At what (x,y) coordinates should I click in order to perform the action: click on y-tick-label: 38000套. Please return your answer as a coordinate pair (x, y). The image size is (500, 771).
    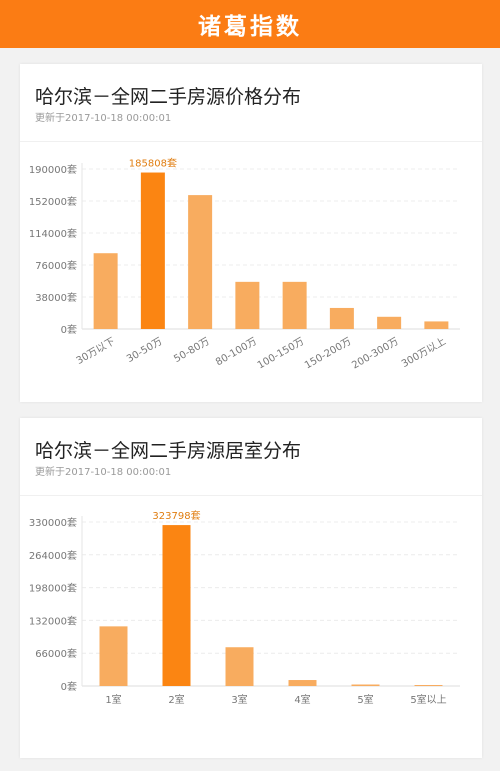
    Looking at the image, I should click on (56, 297).